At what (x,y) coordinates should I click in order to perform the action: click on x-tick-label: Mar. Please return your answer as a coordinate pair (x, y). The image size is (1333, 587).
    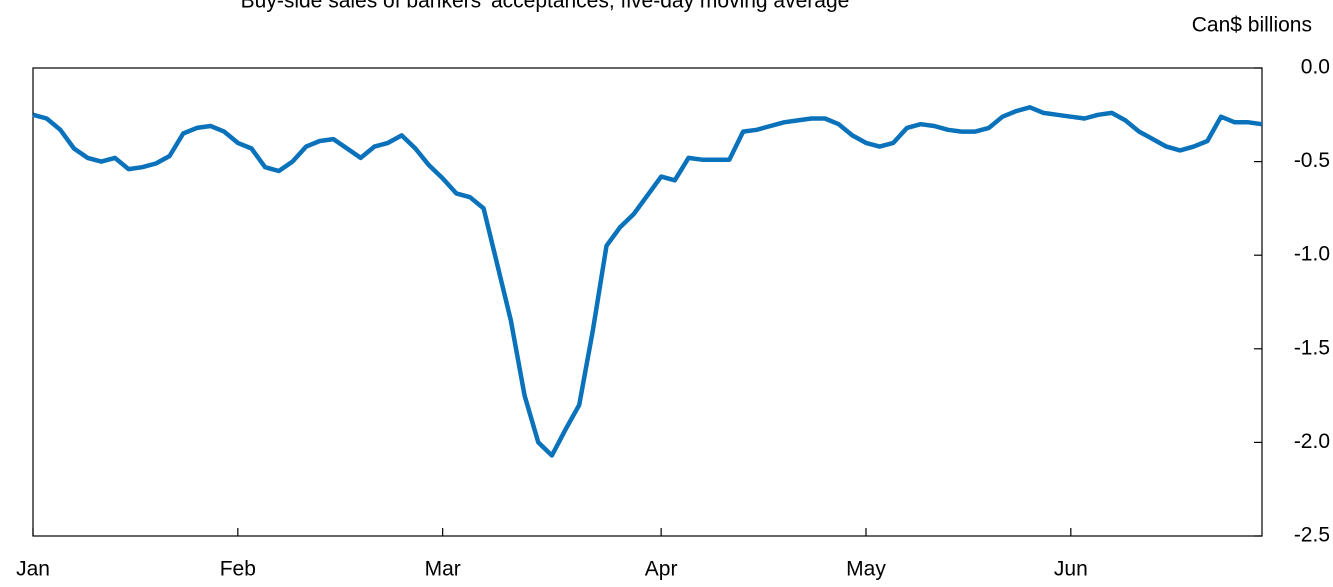
    Looking at the image, I should click on (443, 569).